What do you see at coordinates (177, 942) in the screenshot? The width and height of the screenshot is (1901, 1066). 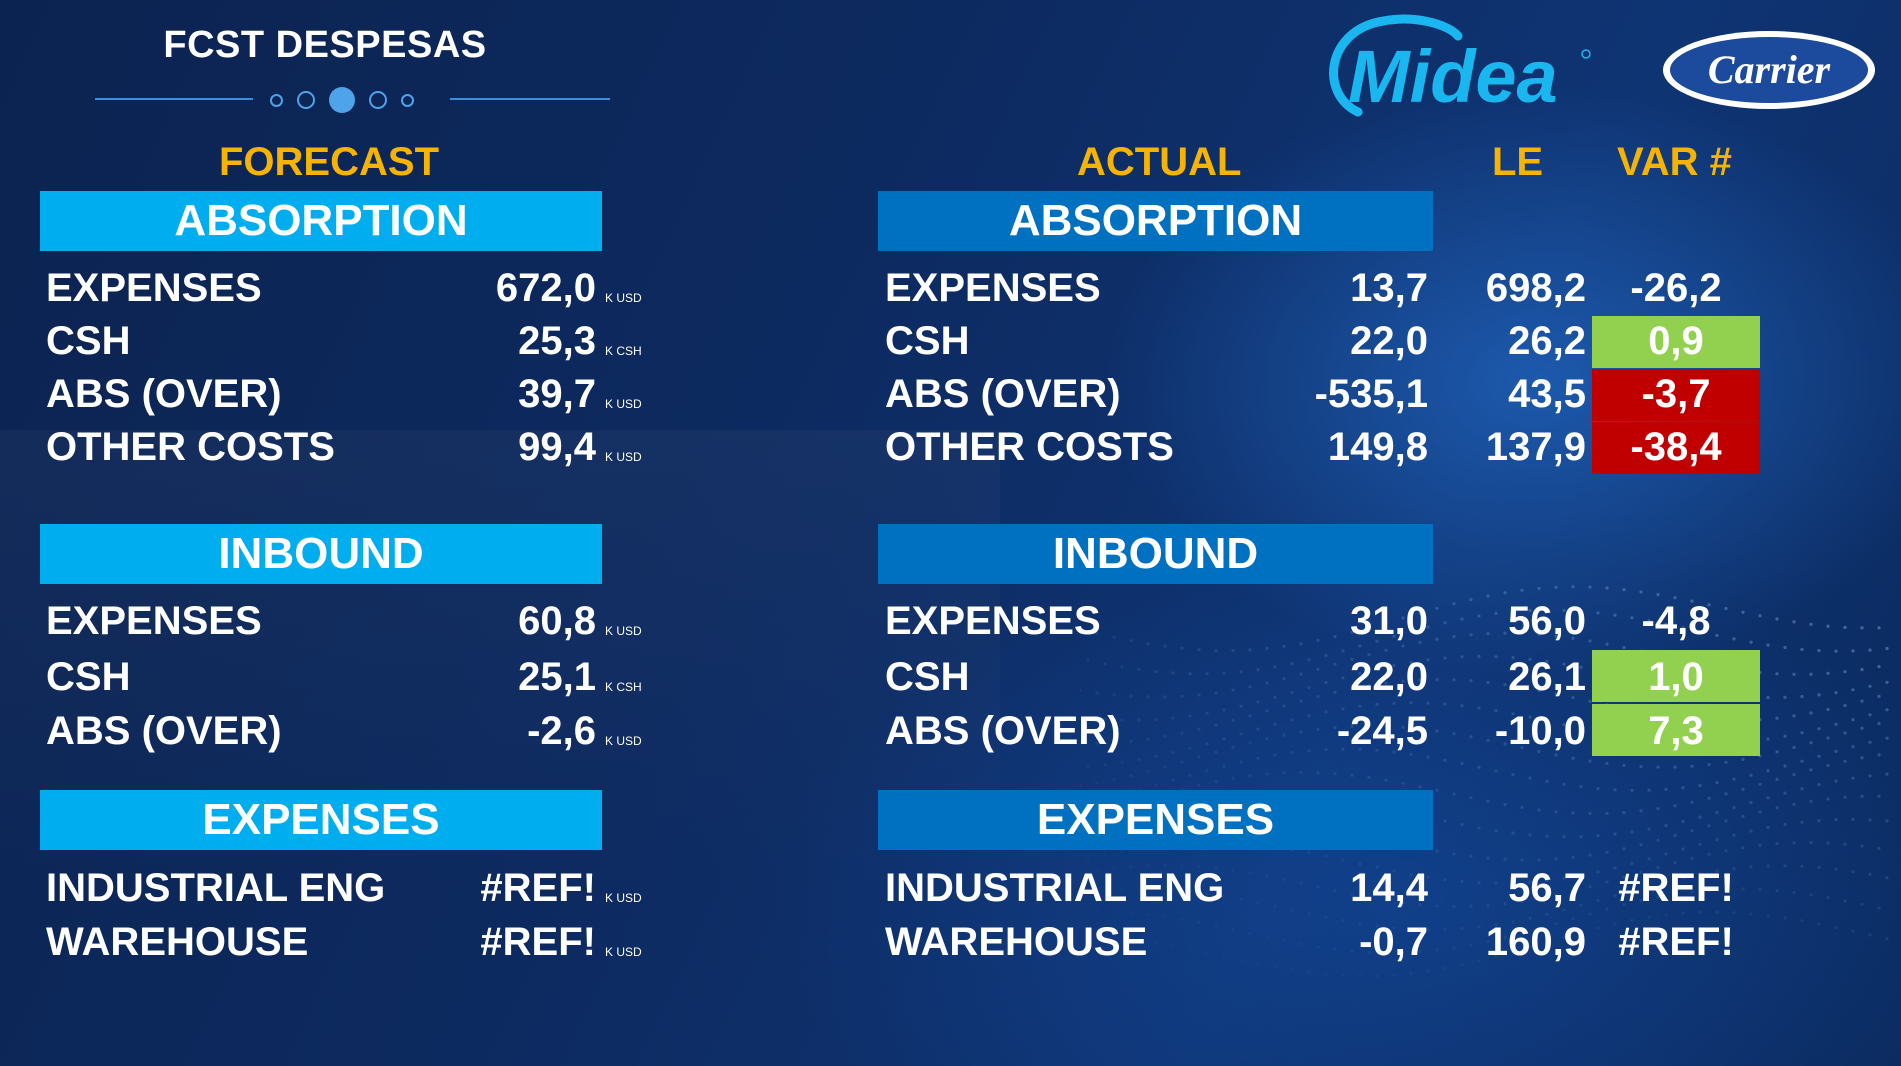 I see `forecast-row-label: WAREHOUSE` at bounding box center [177, 942].